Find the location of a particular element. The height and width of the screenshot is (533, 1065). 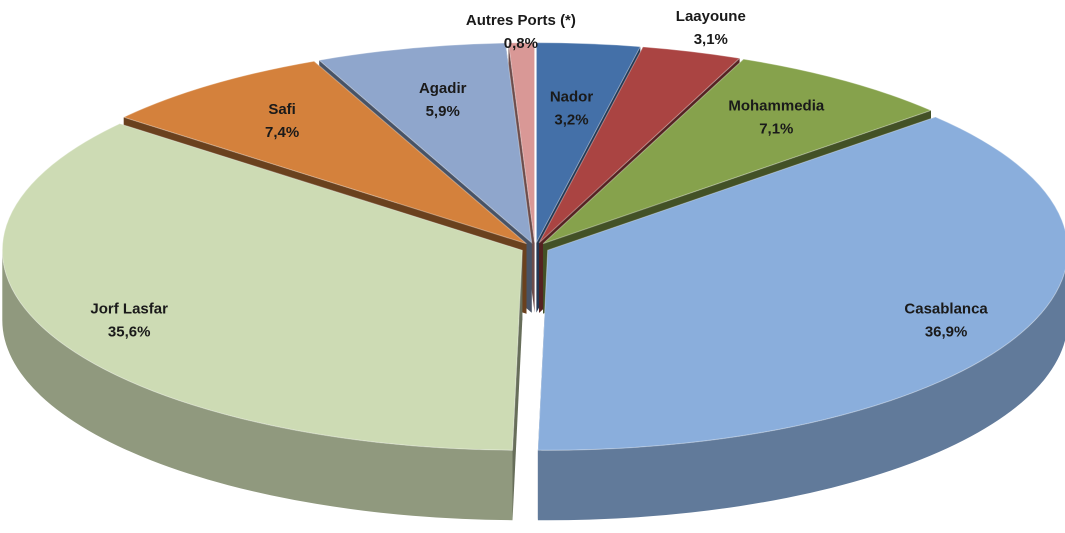

slice-value-label: 7,1% is located at coordinates (776, 129).